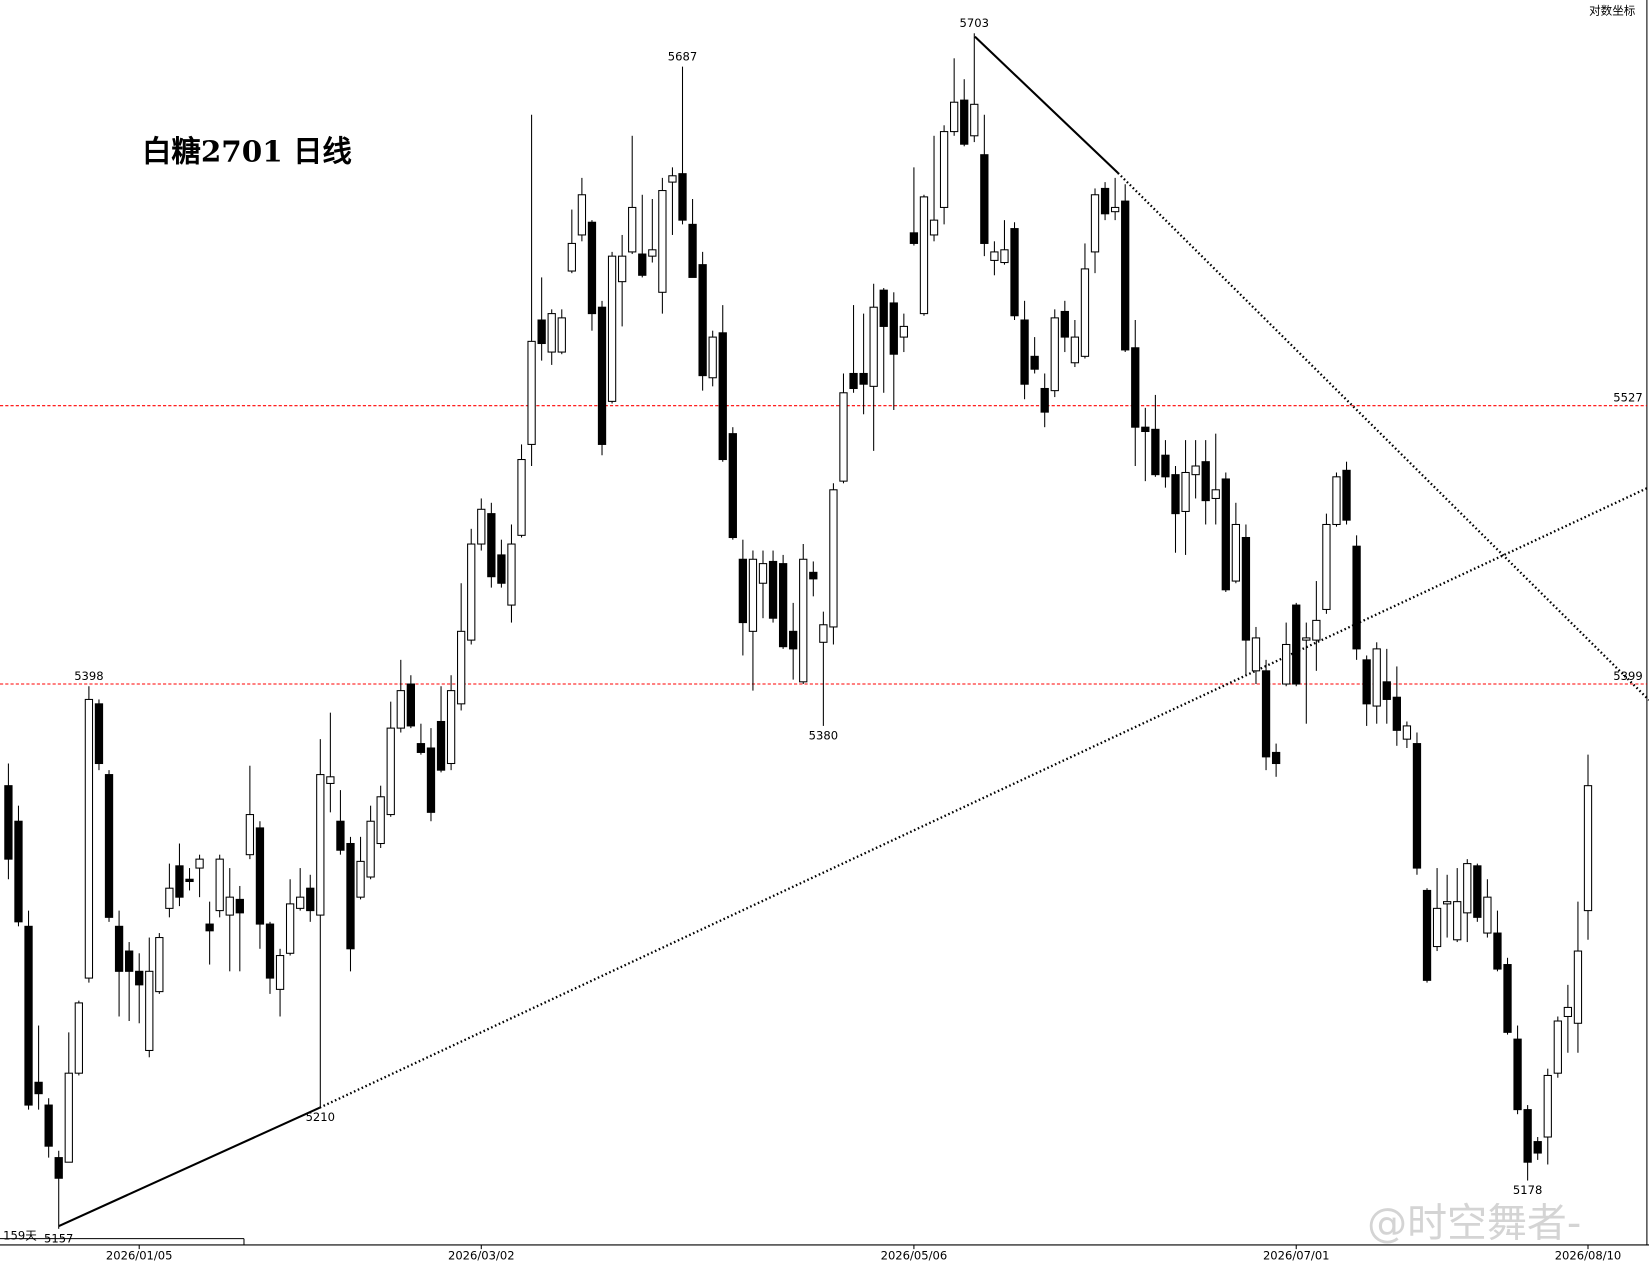  Describe the element at coordinates (823, 736) in the screenshot. I see `low-label: 5380` at that location.